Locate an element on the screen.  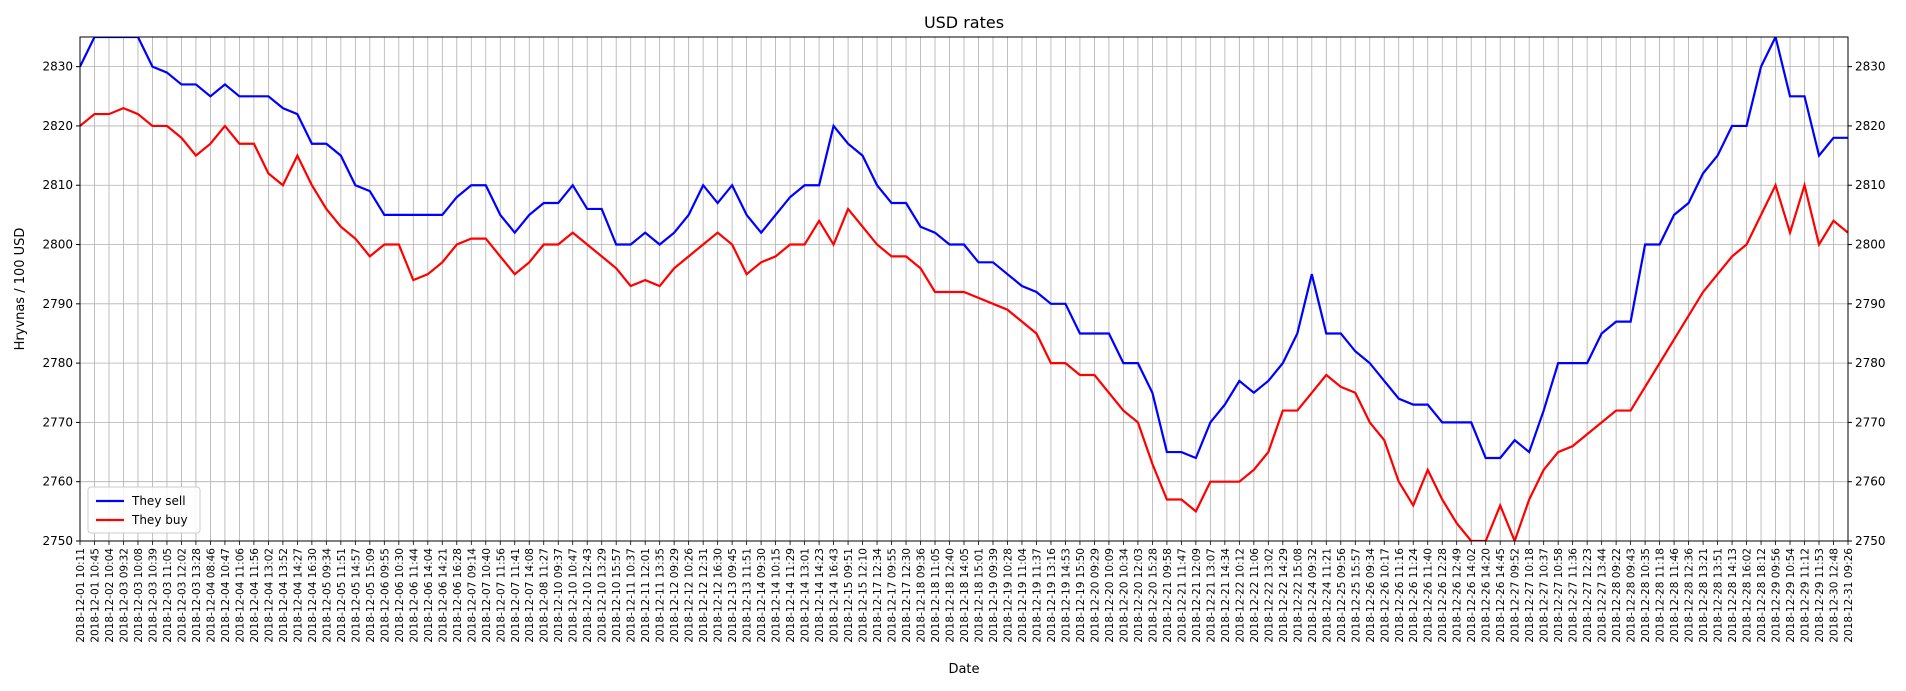
x-tick-label: 2018-12-27 10:18 is located at coordinates (1530, 595).